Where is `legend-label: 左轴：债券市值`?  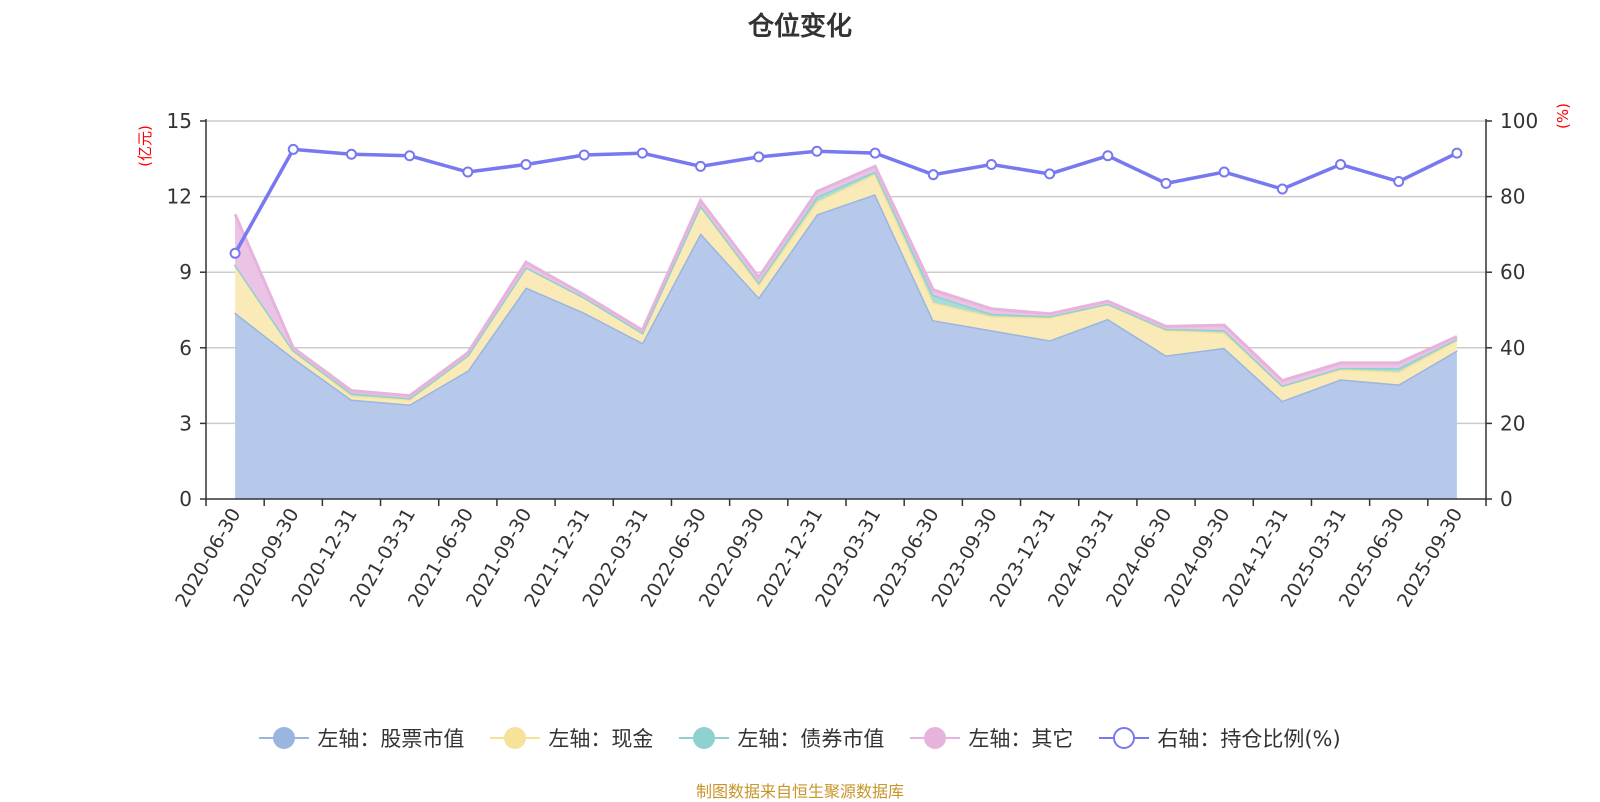 legend-label: 左轴：债券市值 is located at coordinates (811, 739).